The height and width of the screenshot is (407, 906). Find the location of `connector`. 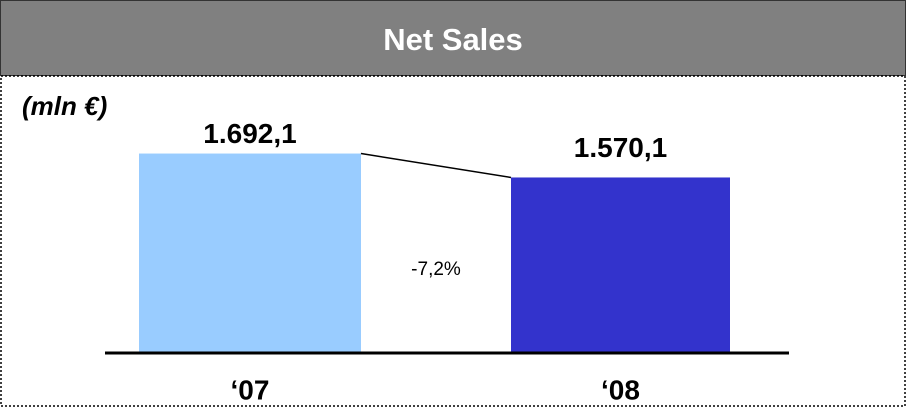

connector is located at coordinates (436, 165).